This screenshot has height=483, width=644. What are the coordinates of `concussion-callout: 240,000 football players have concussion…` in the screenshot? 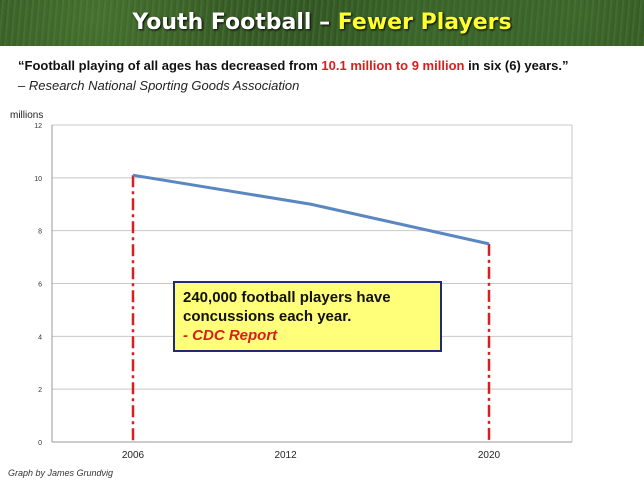 It's located at (307, 316).